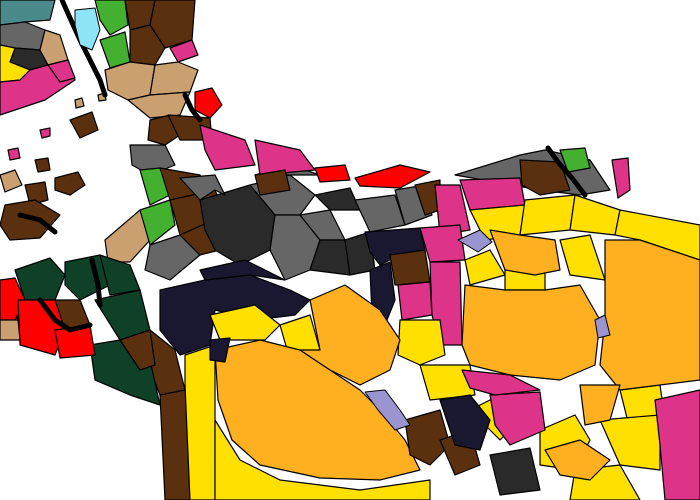 This screenshot has height=500, width=700. What do you see at coordinates (174, 78) in the screenshot?
I see `region-tan-n2` at bounding box center [174, 78].